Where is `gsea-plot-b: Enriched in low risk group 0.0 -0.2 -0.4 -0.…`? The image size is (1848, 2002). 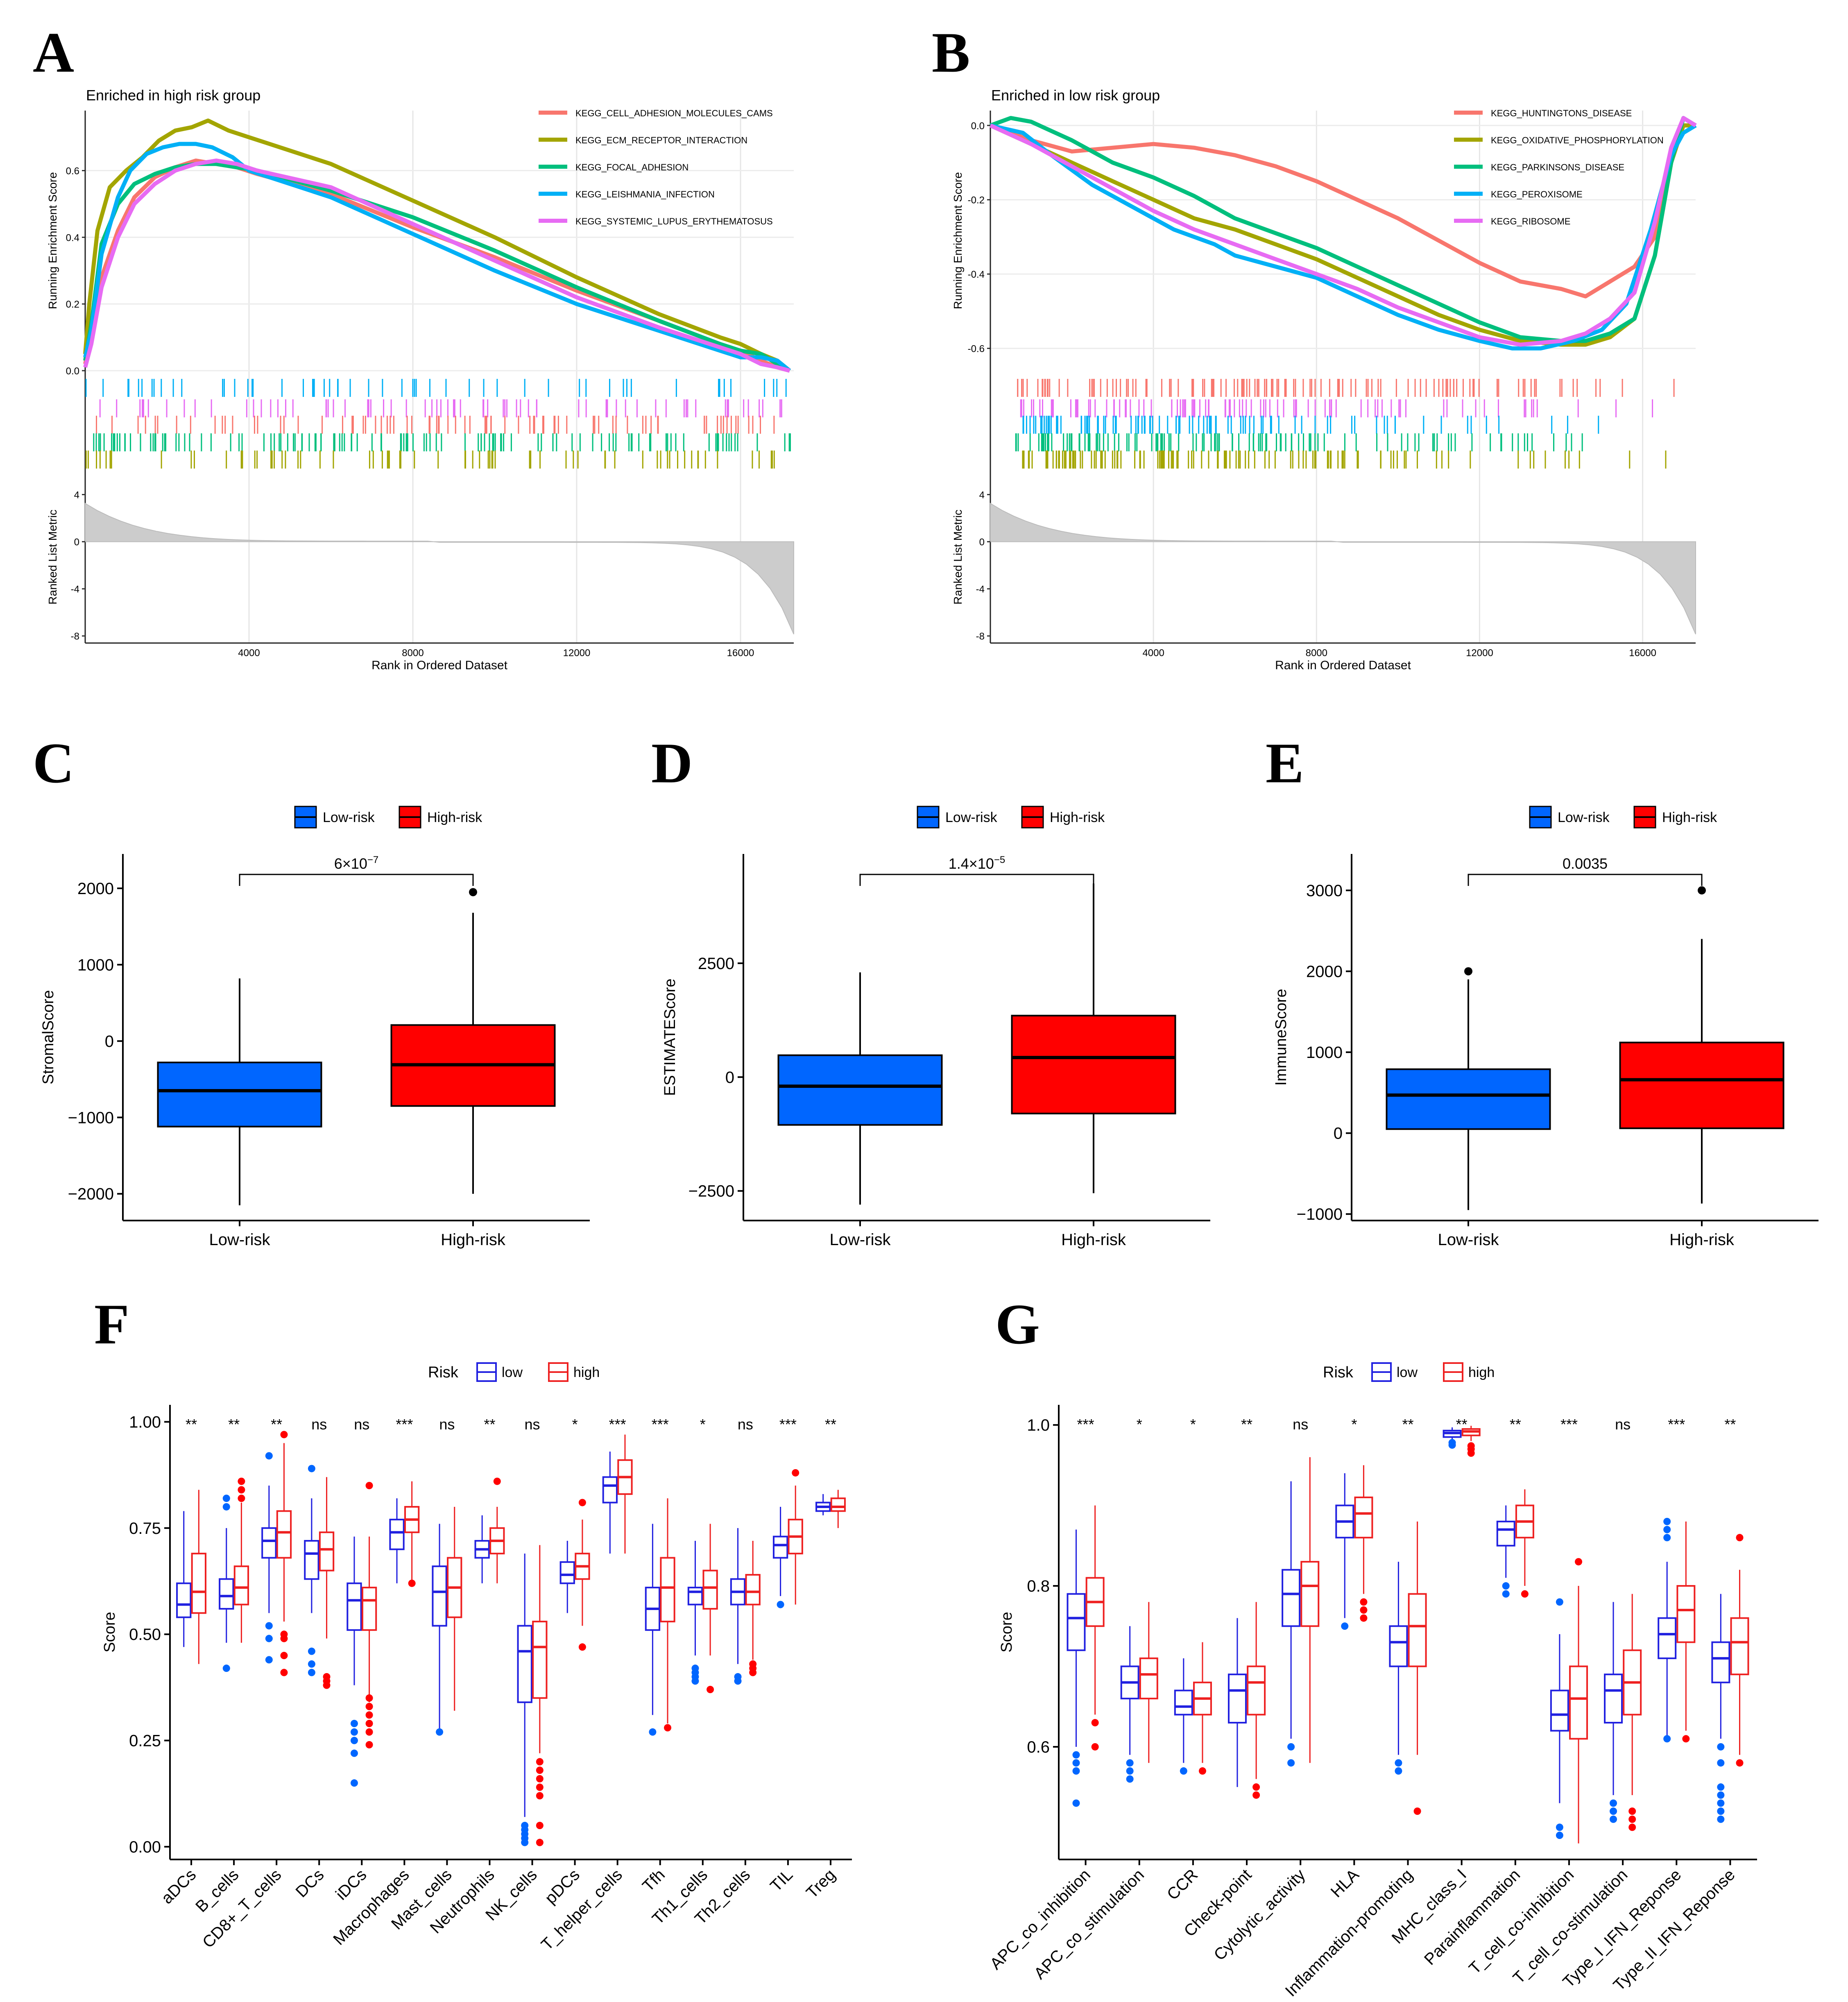
gsea-plot-b: Enriched in low risk group 0.0 -0.2 -0.4 -0.… is located at coordinates (1324, 379).